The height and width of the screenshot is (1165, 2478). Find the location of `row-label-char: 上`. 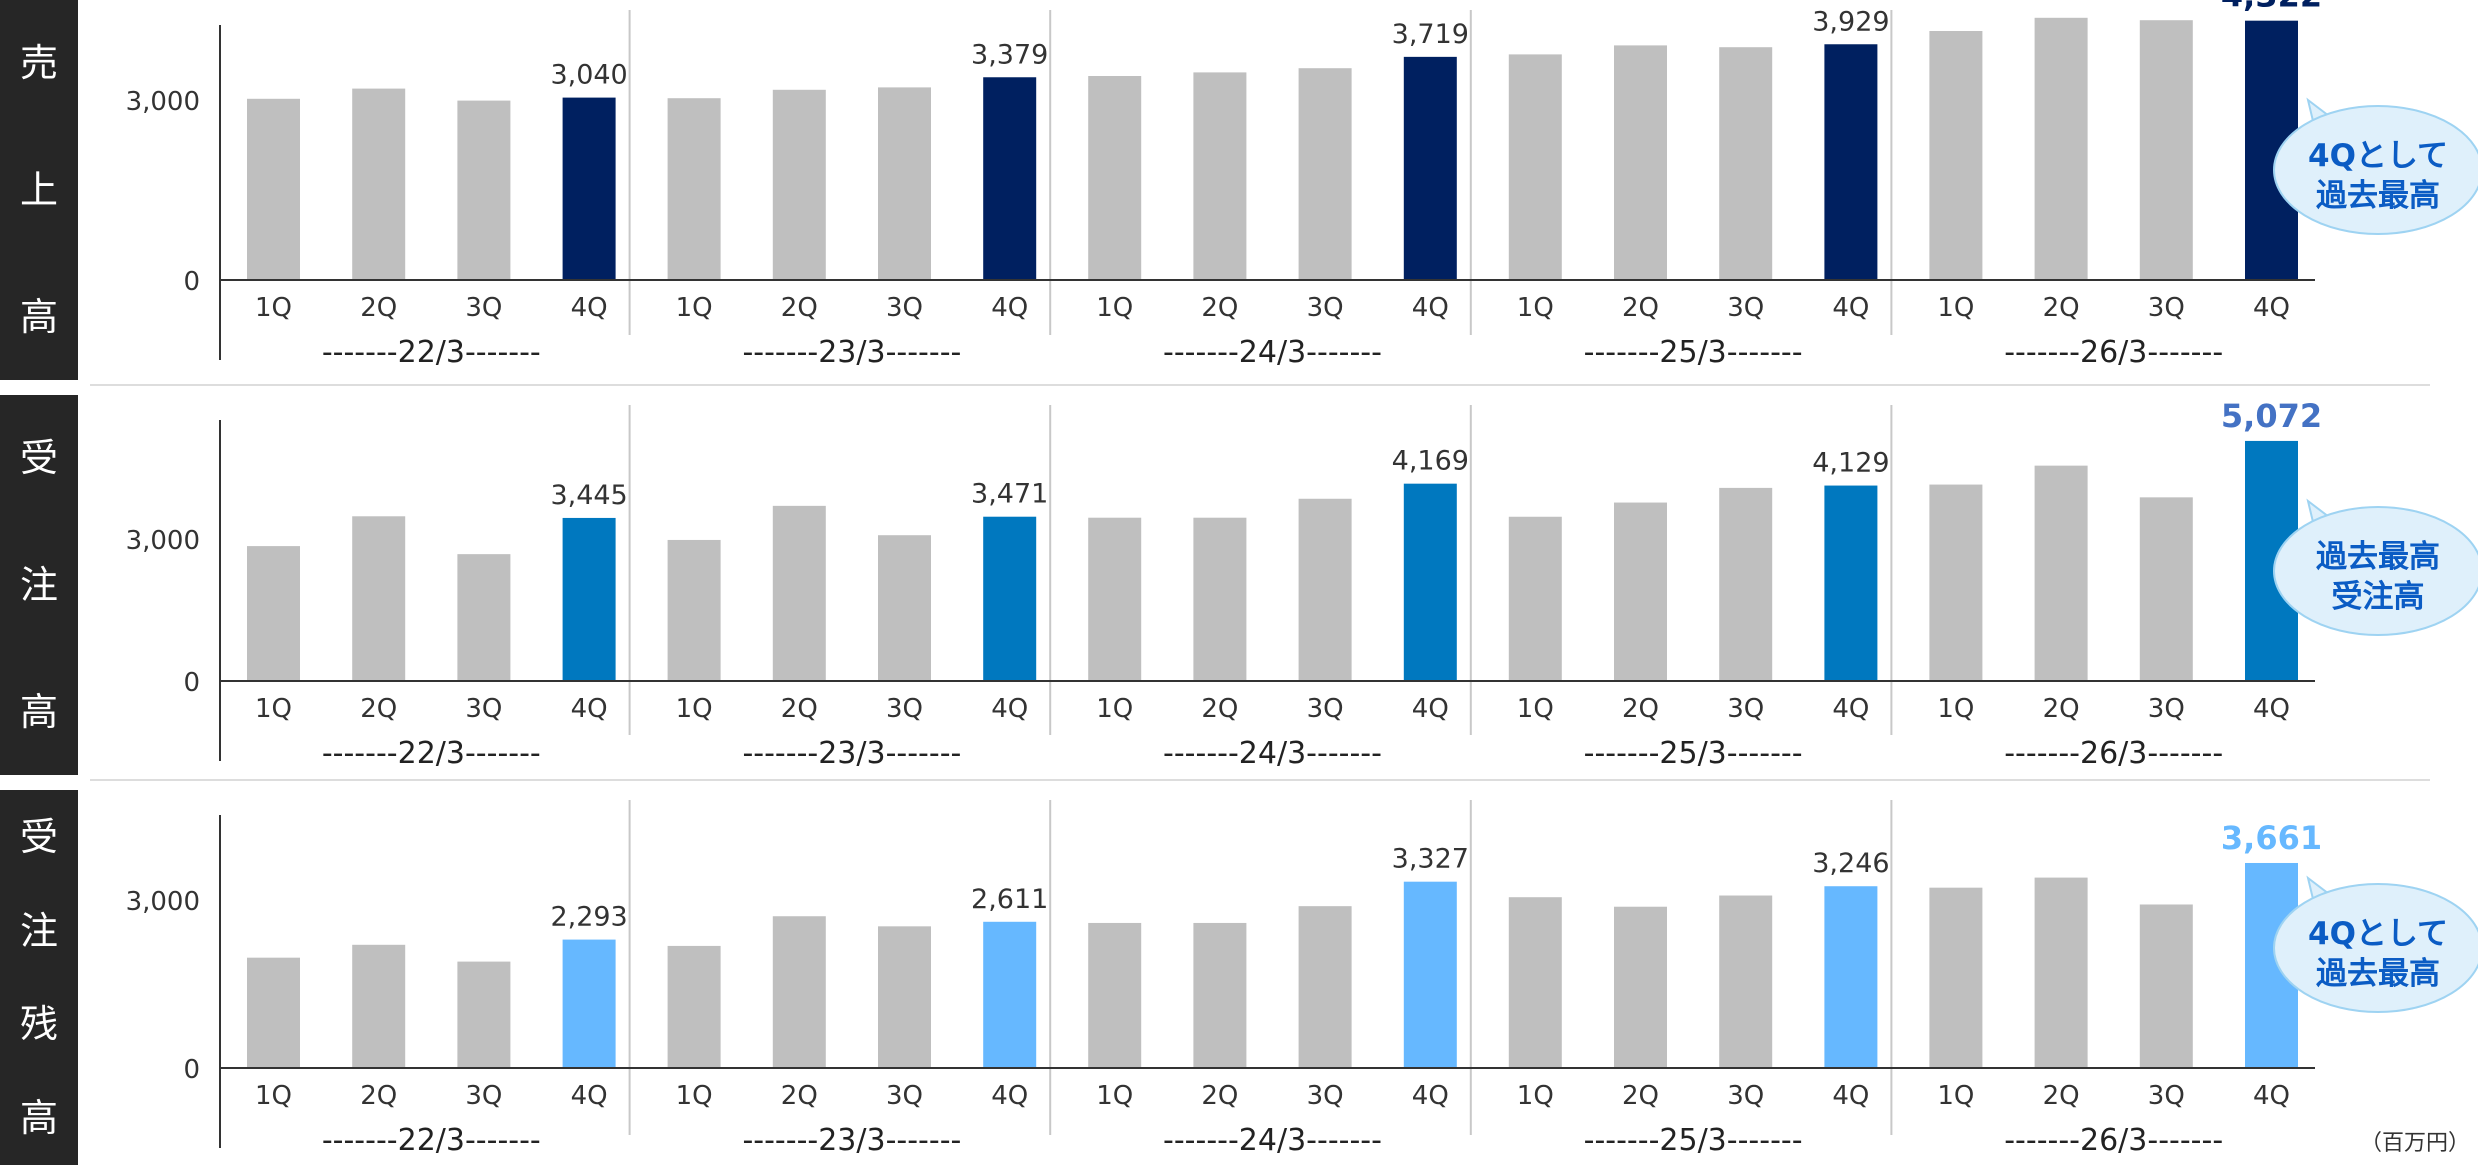

row-label-char: 上 is located at coordinates (38, 189).